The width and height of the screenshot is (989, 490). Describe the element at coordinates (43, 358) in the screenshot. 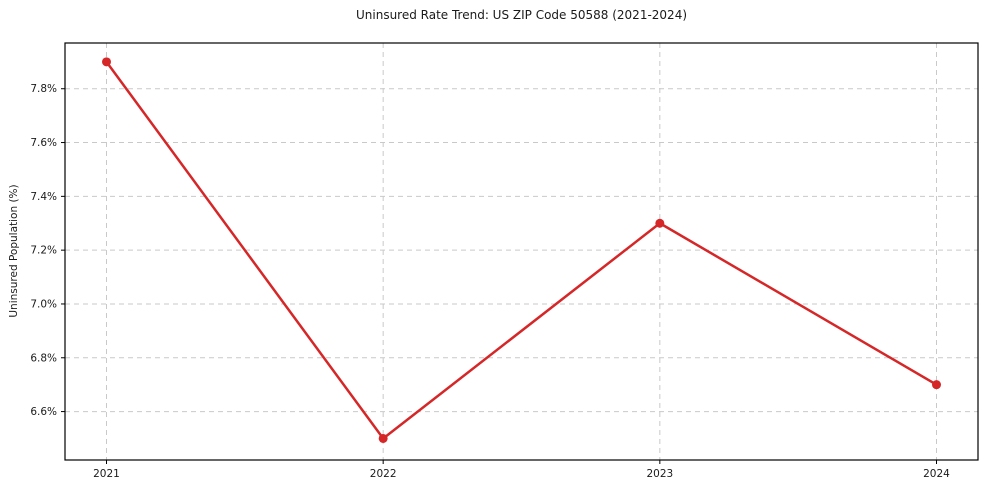

I see `y-tick-label: 6.8%` at that location.